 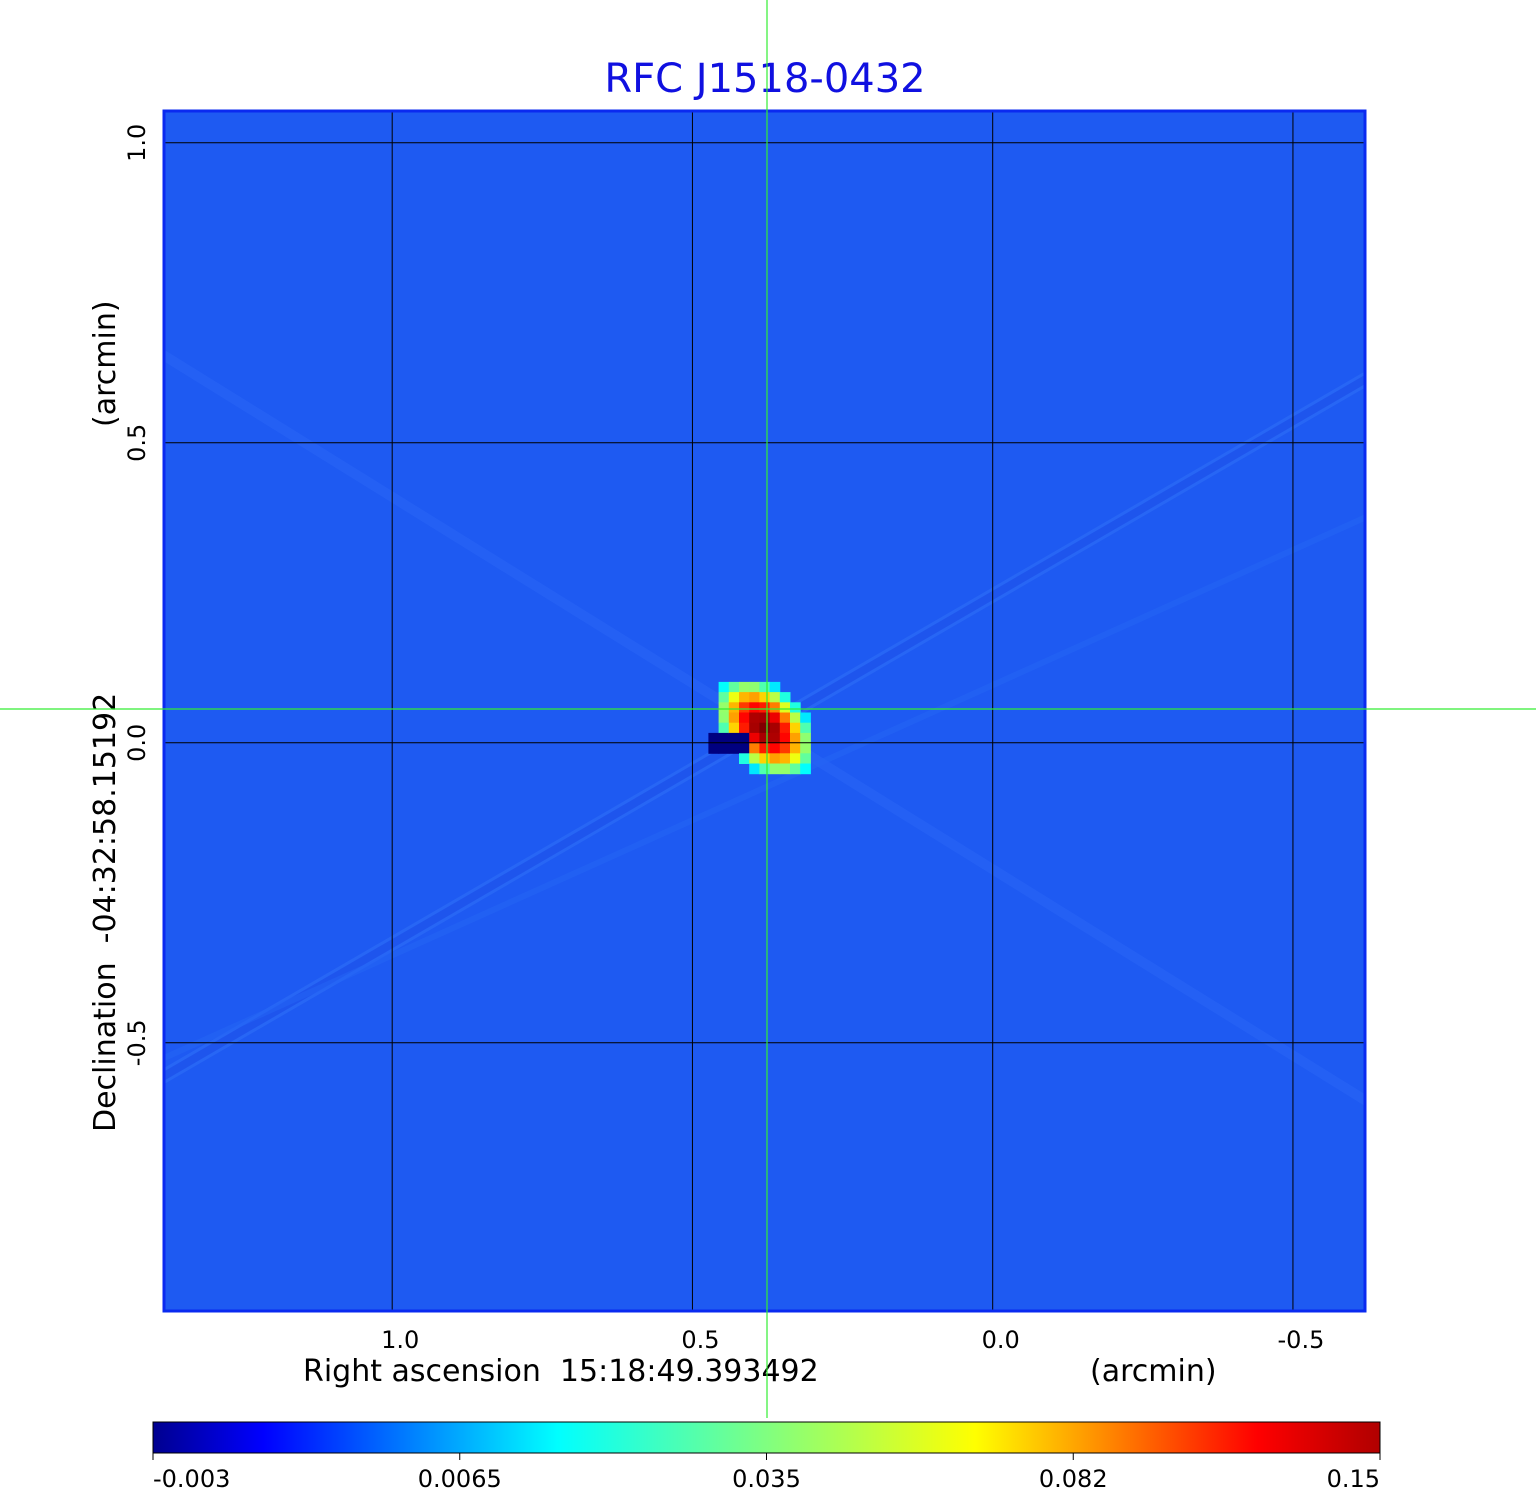 I want to click on source-pixels, so click(x=759, y=728).